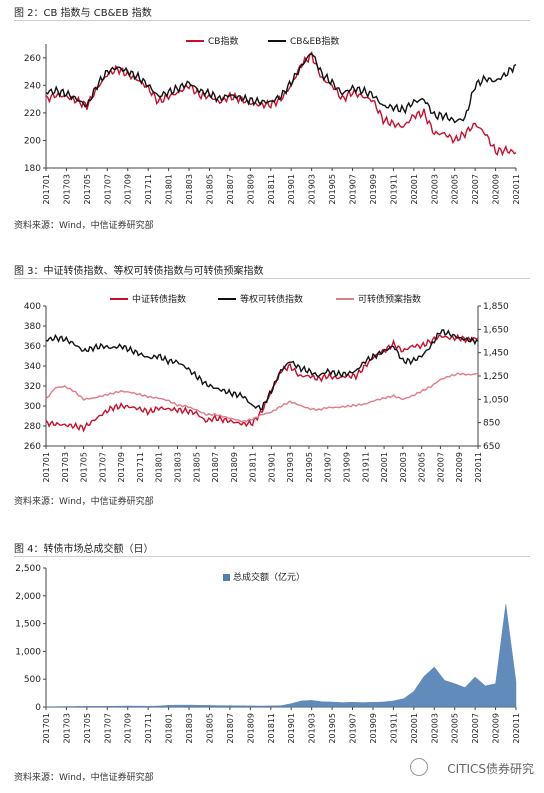 This screenshot has width=544, height=793. What do you see at coordinates (84, 549) in the screenshot?
I see `figure-4-caption: 图 4：转债市场总成交额（日）` at bounding box center [84, 549].